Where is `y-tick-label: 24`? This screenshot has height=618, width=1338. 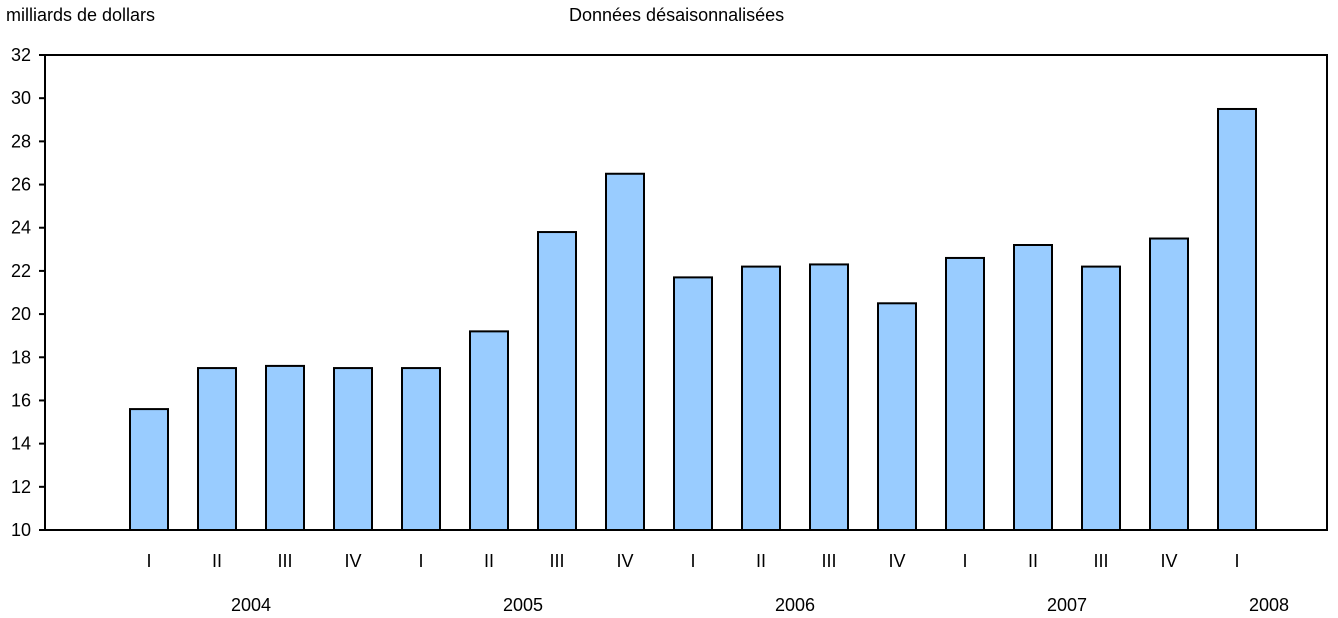
y-tick-label: 24 is located at coordinates (21, 228).